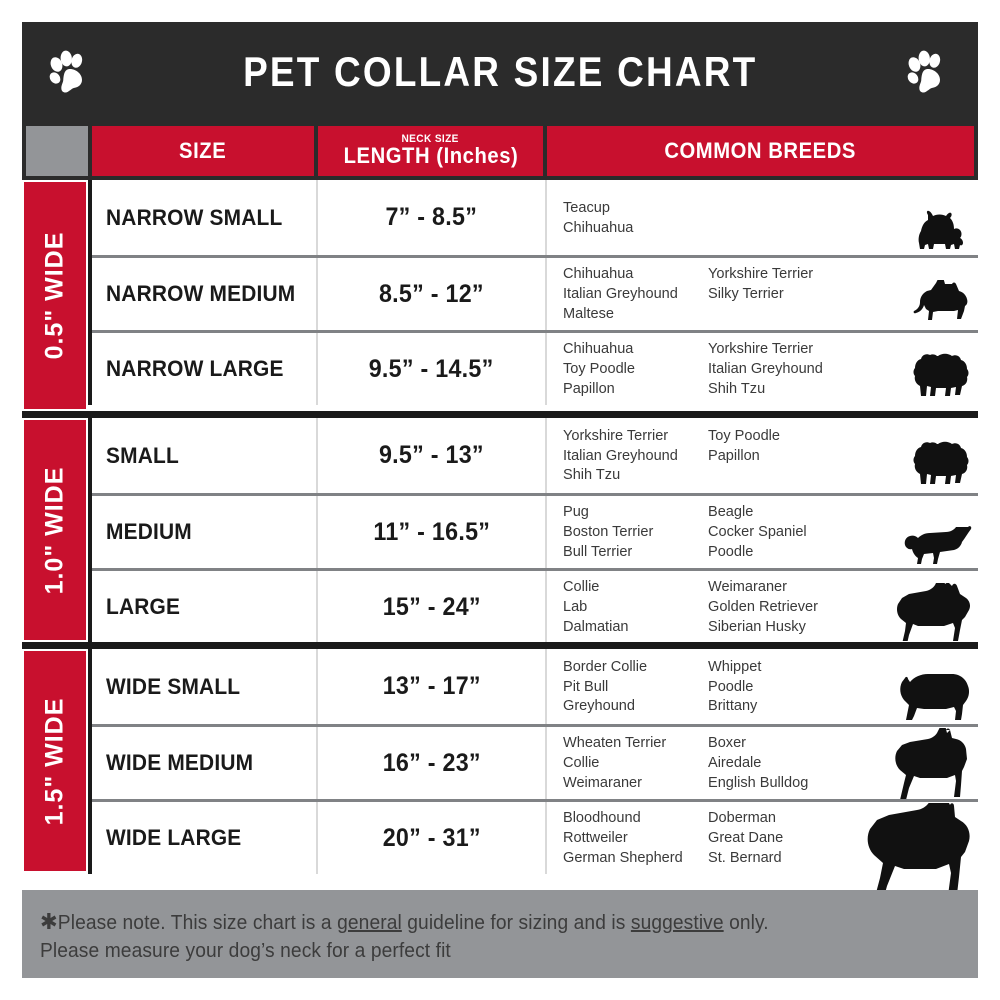  Describe the element at coordinates (599, 706) in the screenshot. I see `breed-name: Greyhound` at that location.